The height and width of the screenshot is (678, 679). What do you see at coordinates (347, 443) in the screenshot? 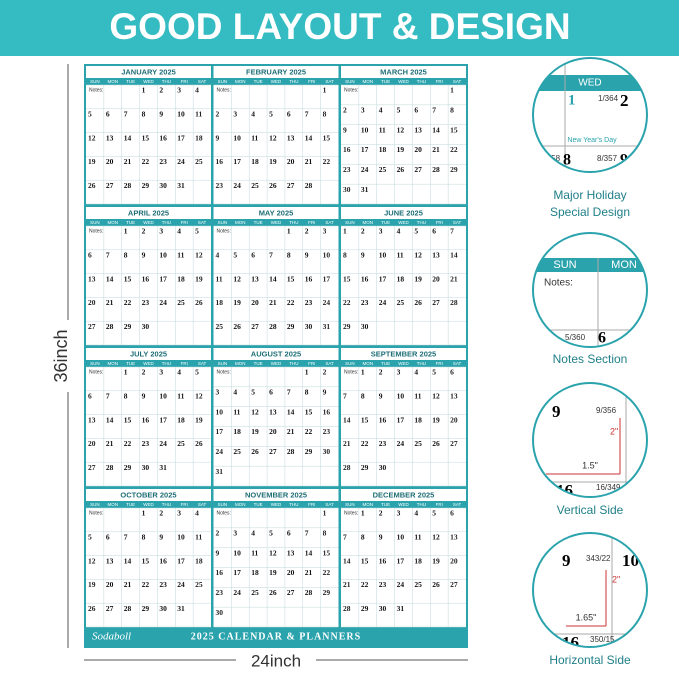
I see `day-number: 21` at bounding box center [347, 443].